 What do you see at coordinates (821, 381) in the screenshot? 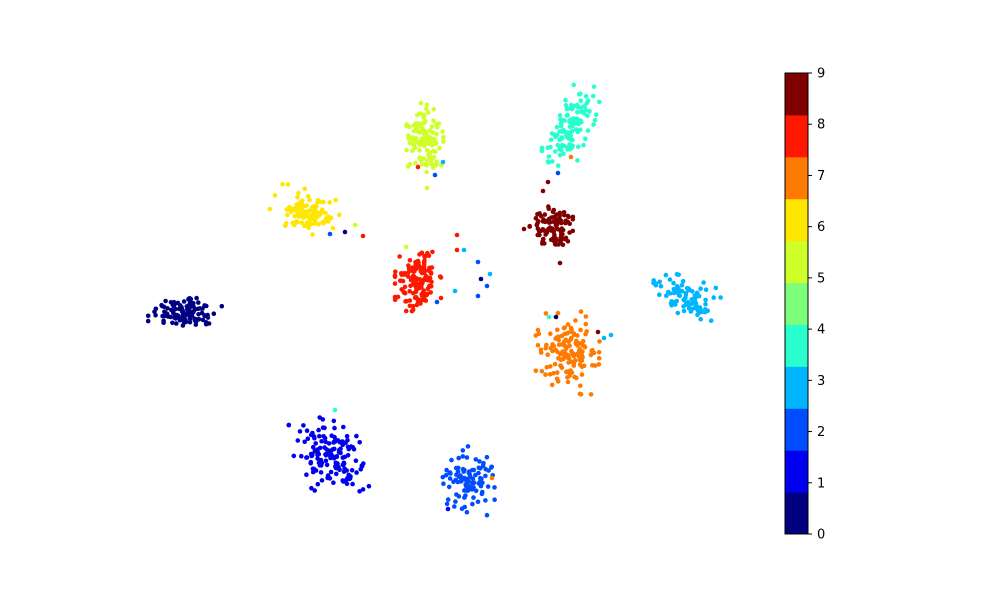
I see `colorbar-tick-label: 3` at bounding box center [821, 381].